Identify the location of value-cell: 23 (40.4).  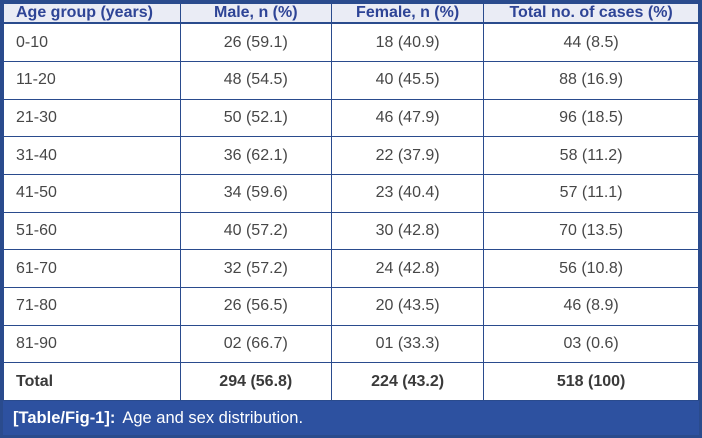
(408, 193).